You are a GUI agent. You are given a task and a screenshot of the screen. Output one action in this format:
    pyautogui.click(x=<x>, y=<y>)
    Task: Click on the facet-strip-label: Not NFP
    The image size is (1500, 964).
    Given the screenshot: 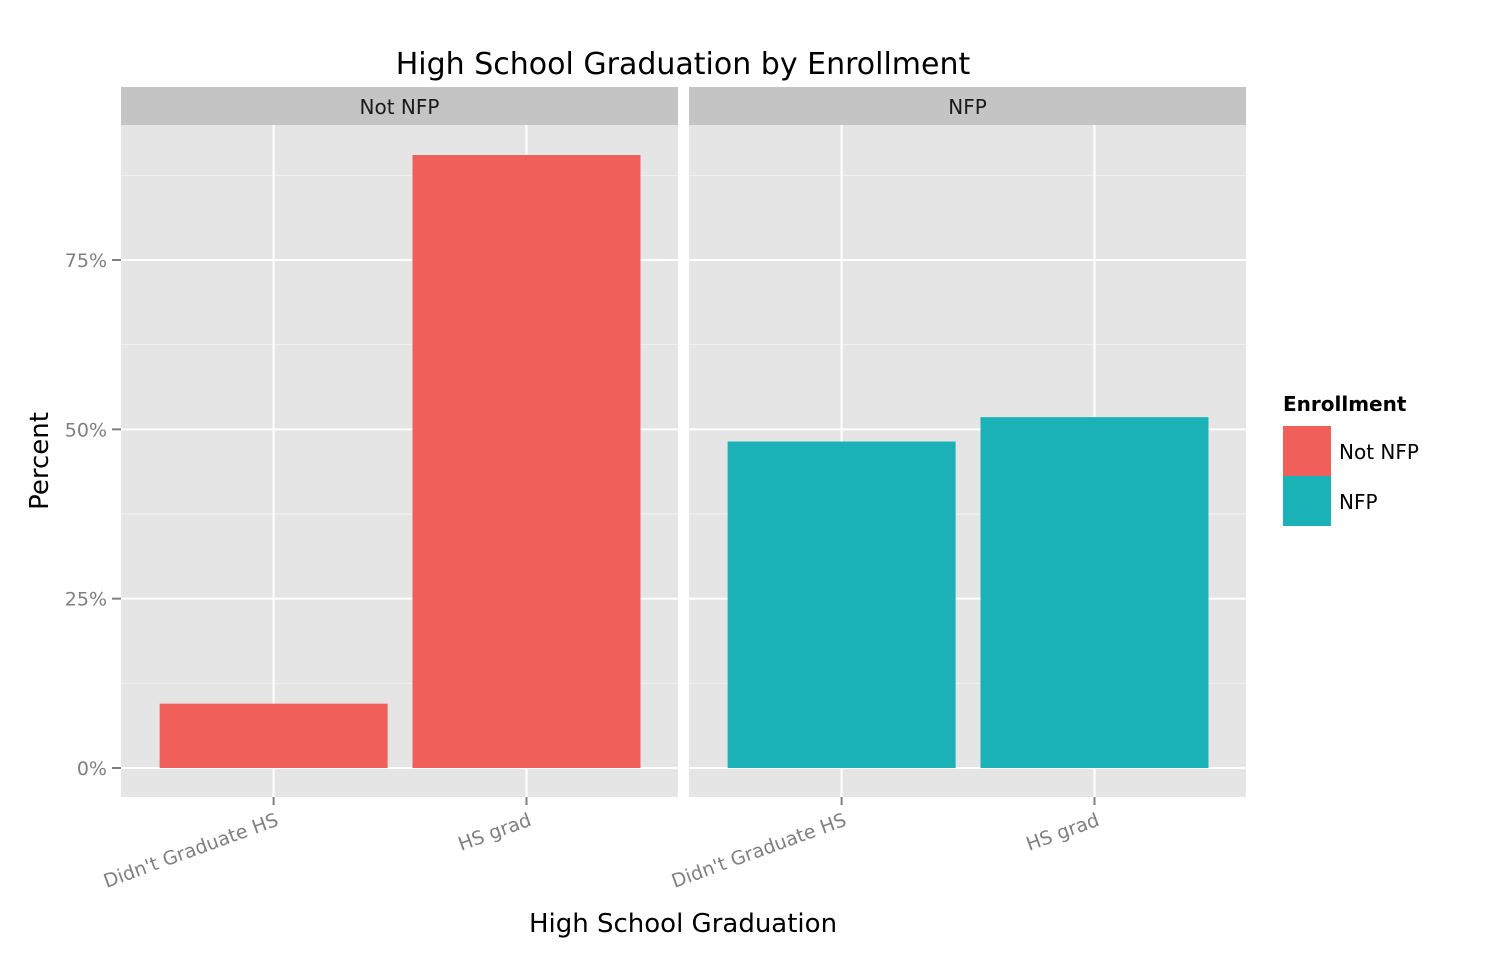 What is the action you would take?
    pyautogui.click(x=400, y=107)
    